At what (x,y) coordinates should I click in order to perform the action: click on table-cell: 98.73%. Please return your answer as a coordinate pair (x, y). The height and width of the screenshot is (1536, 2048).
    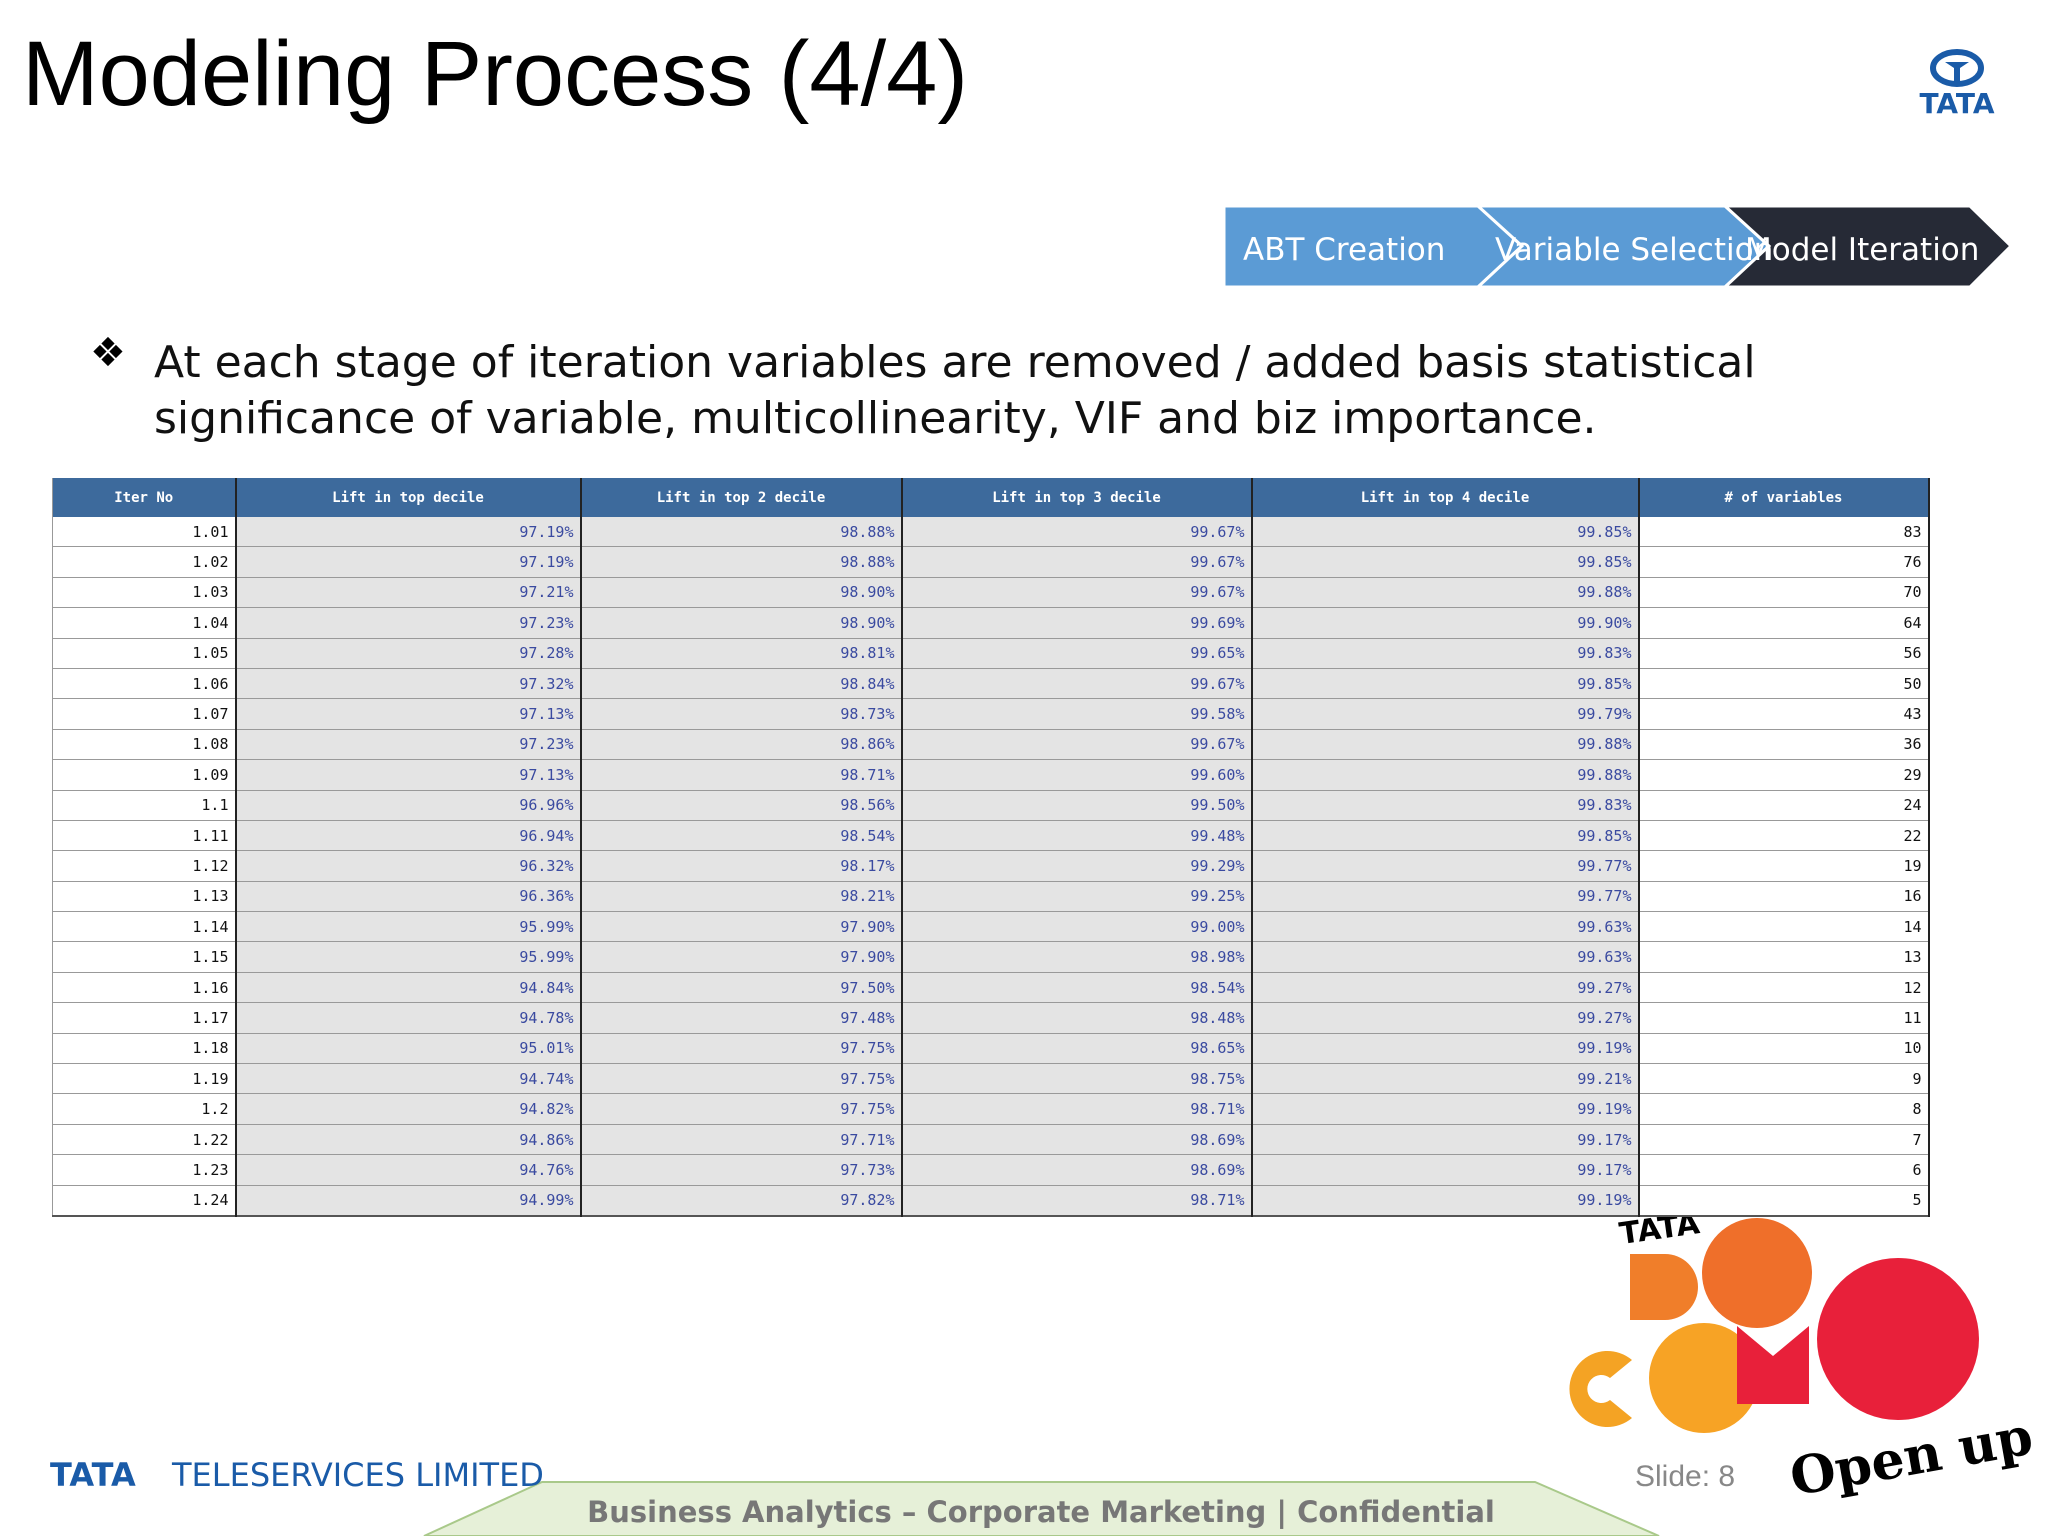
    Looking at the image, I should click on (741, 714).